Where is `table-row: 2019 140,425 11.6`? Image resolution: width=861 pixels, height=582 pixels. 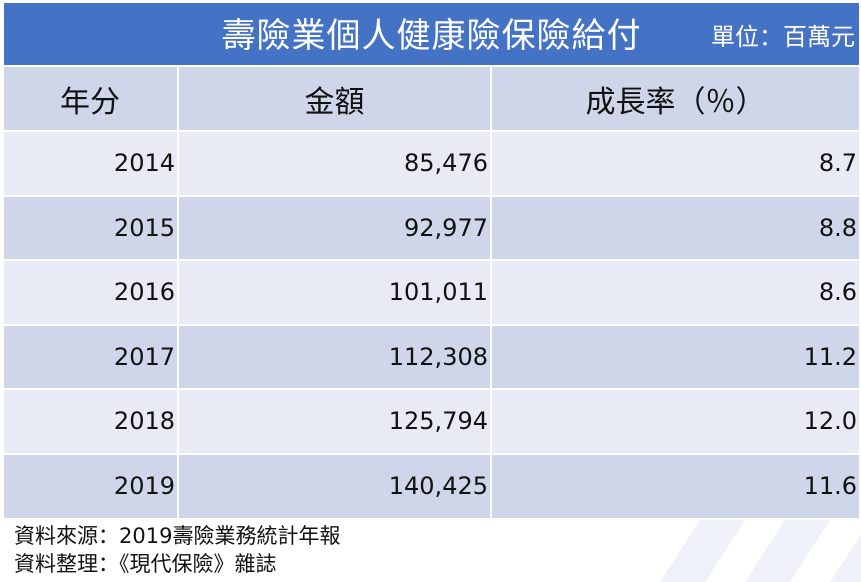 table-row: 2019 140,425 11.6 is located at coordinates (431, 485).